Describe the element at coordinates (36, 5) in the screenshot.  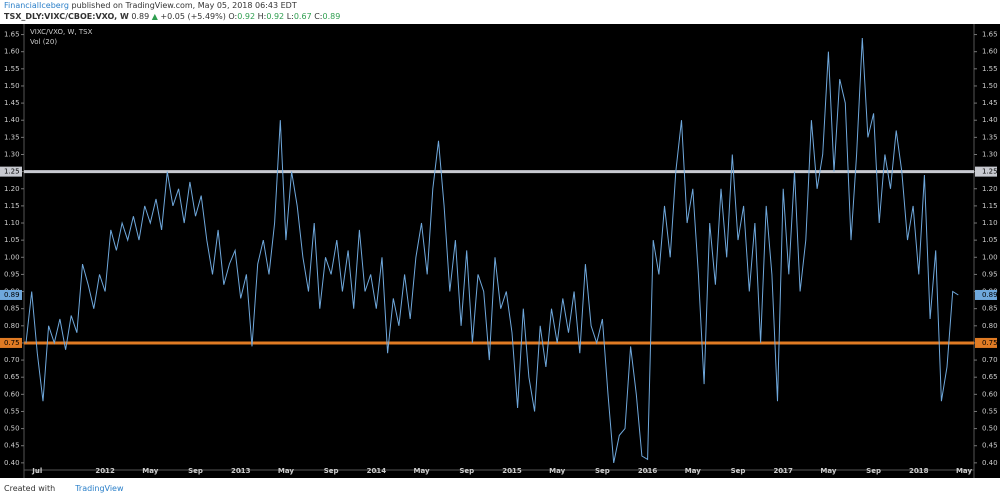
I see `author: FinancialIceberg` at that location.